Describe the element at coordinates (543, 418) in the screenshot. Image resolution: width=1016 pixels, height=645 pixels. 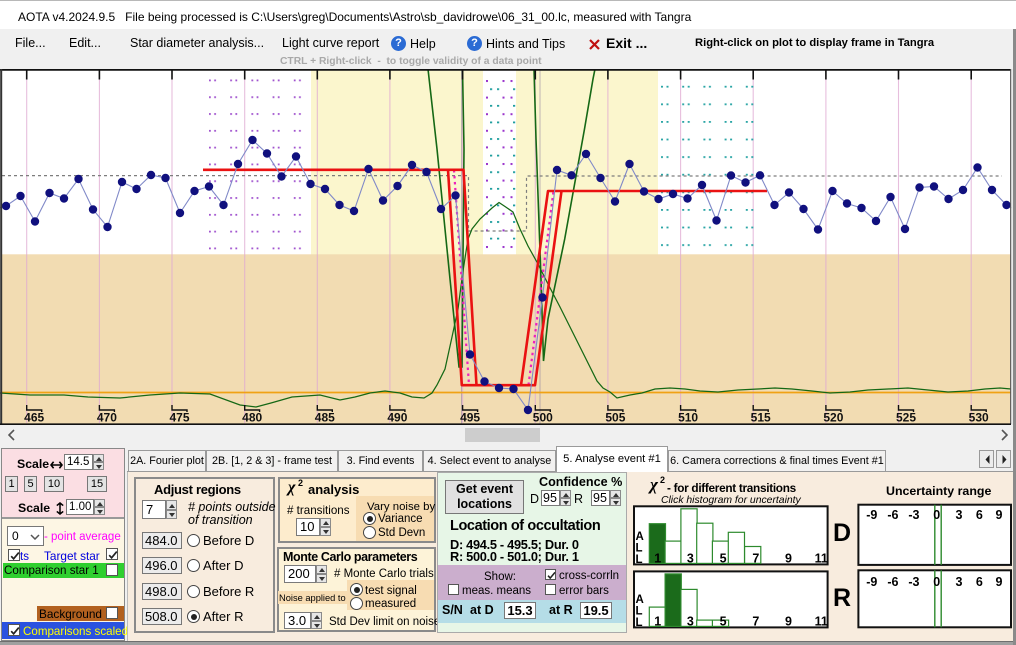
I see `svg-text: 500` at that location.